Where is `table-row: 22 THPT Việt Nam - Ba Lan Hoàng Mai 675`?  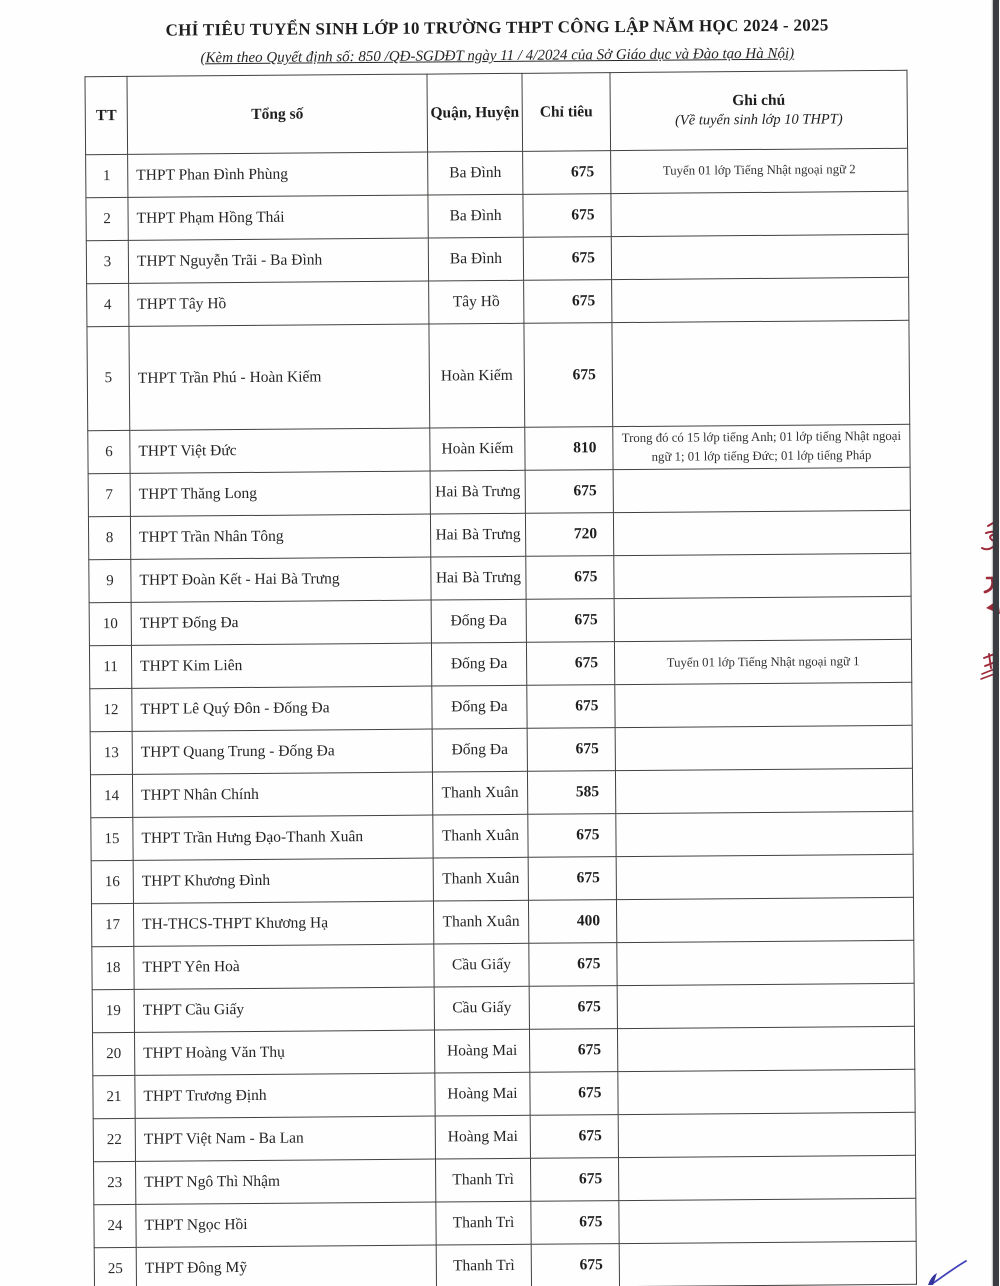
table-row: 22 THPT Việt Nam - Ba Lan Hoàng Mai 675 is located at coordinates (504, 1137).